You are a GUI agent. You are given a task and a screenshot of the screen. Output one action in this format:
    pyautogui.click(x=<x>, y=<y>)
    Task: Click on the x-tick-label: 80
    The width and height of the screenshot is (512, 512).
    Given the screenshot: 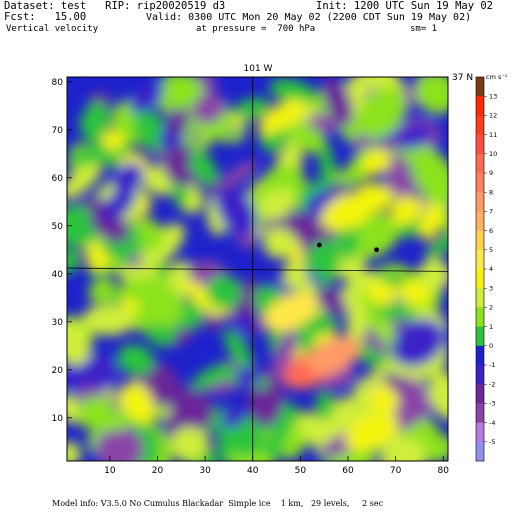 What is the action you would take?
    pyautogui.click(x=444, y=471)
    